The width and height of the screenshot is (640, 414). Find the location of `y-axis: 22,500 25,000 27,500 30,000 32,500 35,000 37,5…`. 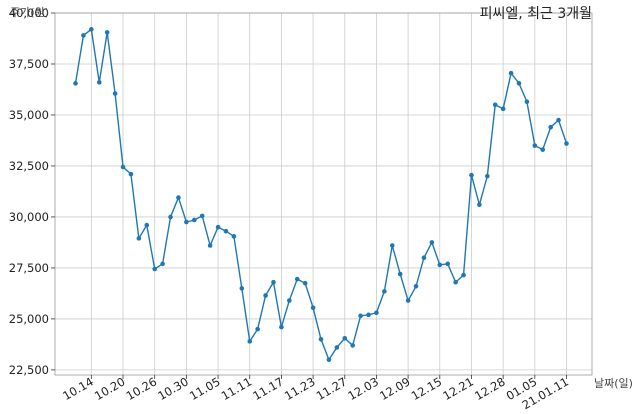

y-axis: 22,500 25,000 27,500 30,000 32,500 35,000 37,5… is located at coordinates (32, 191).